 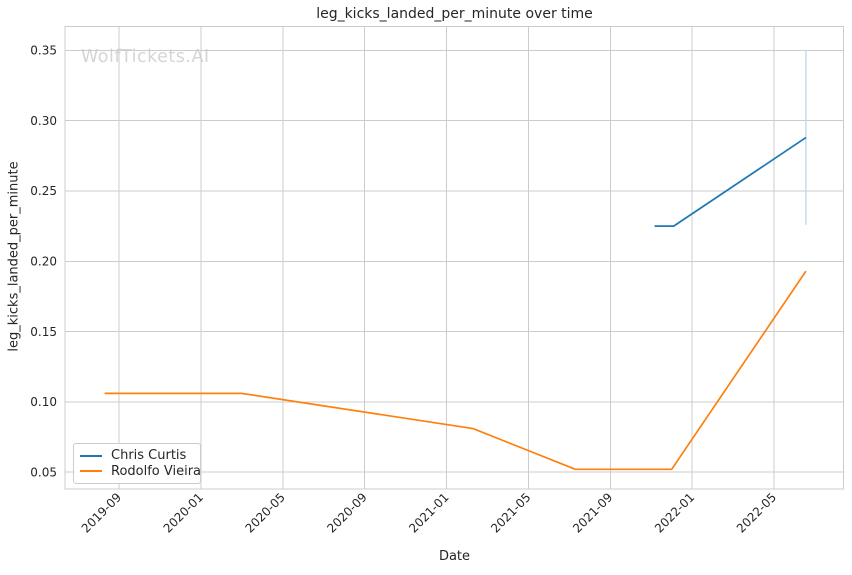 I want to click on legend-item: Chris Curtis, so click(x=137, y=456).